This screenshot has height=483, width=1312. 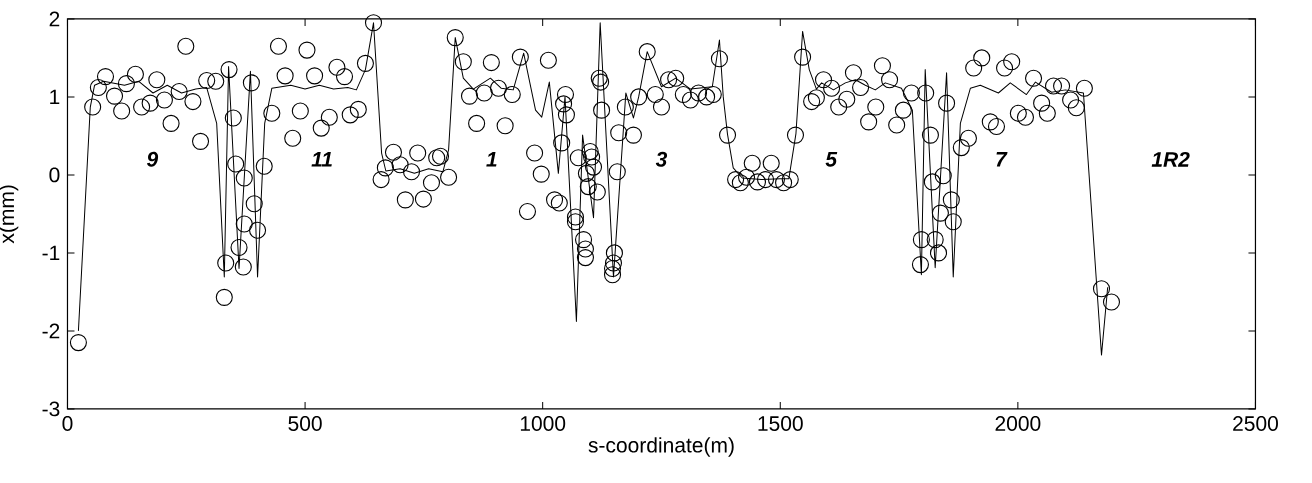 I want to click on y-tick-label: 2, so click(x=54, y=19).